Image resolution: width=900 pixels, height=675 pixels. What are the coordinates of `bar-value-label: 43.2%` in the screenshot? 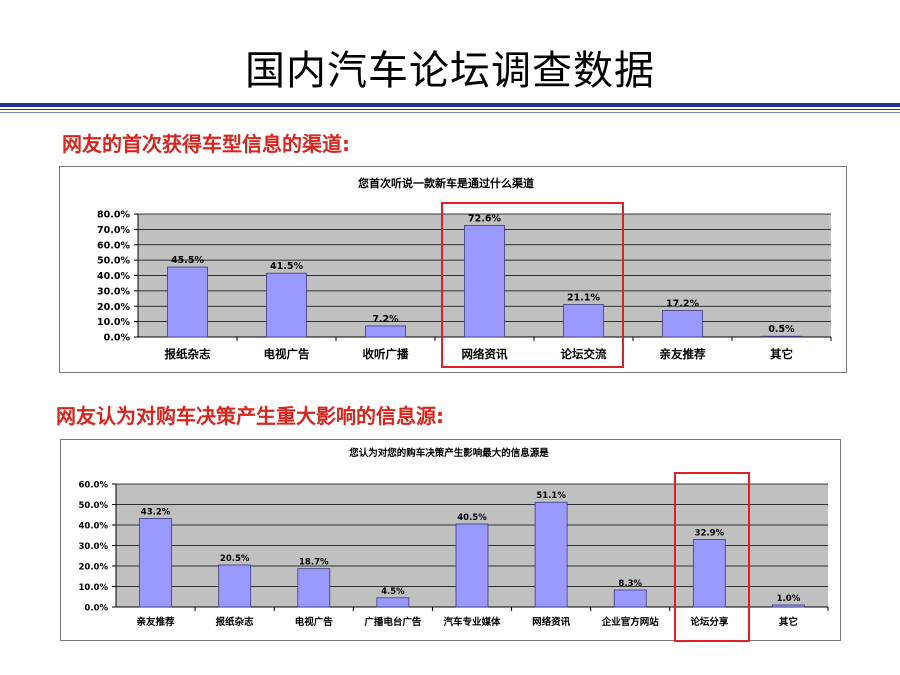 It's located at (156, 512).